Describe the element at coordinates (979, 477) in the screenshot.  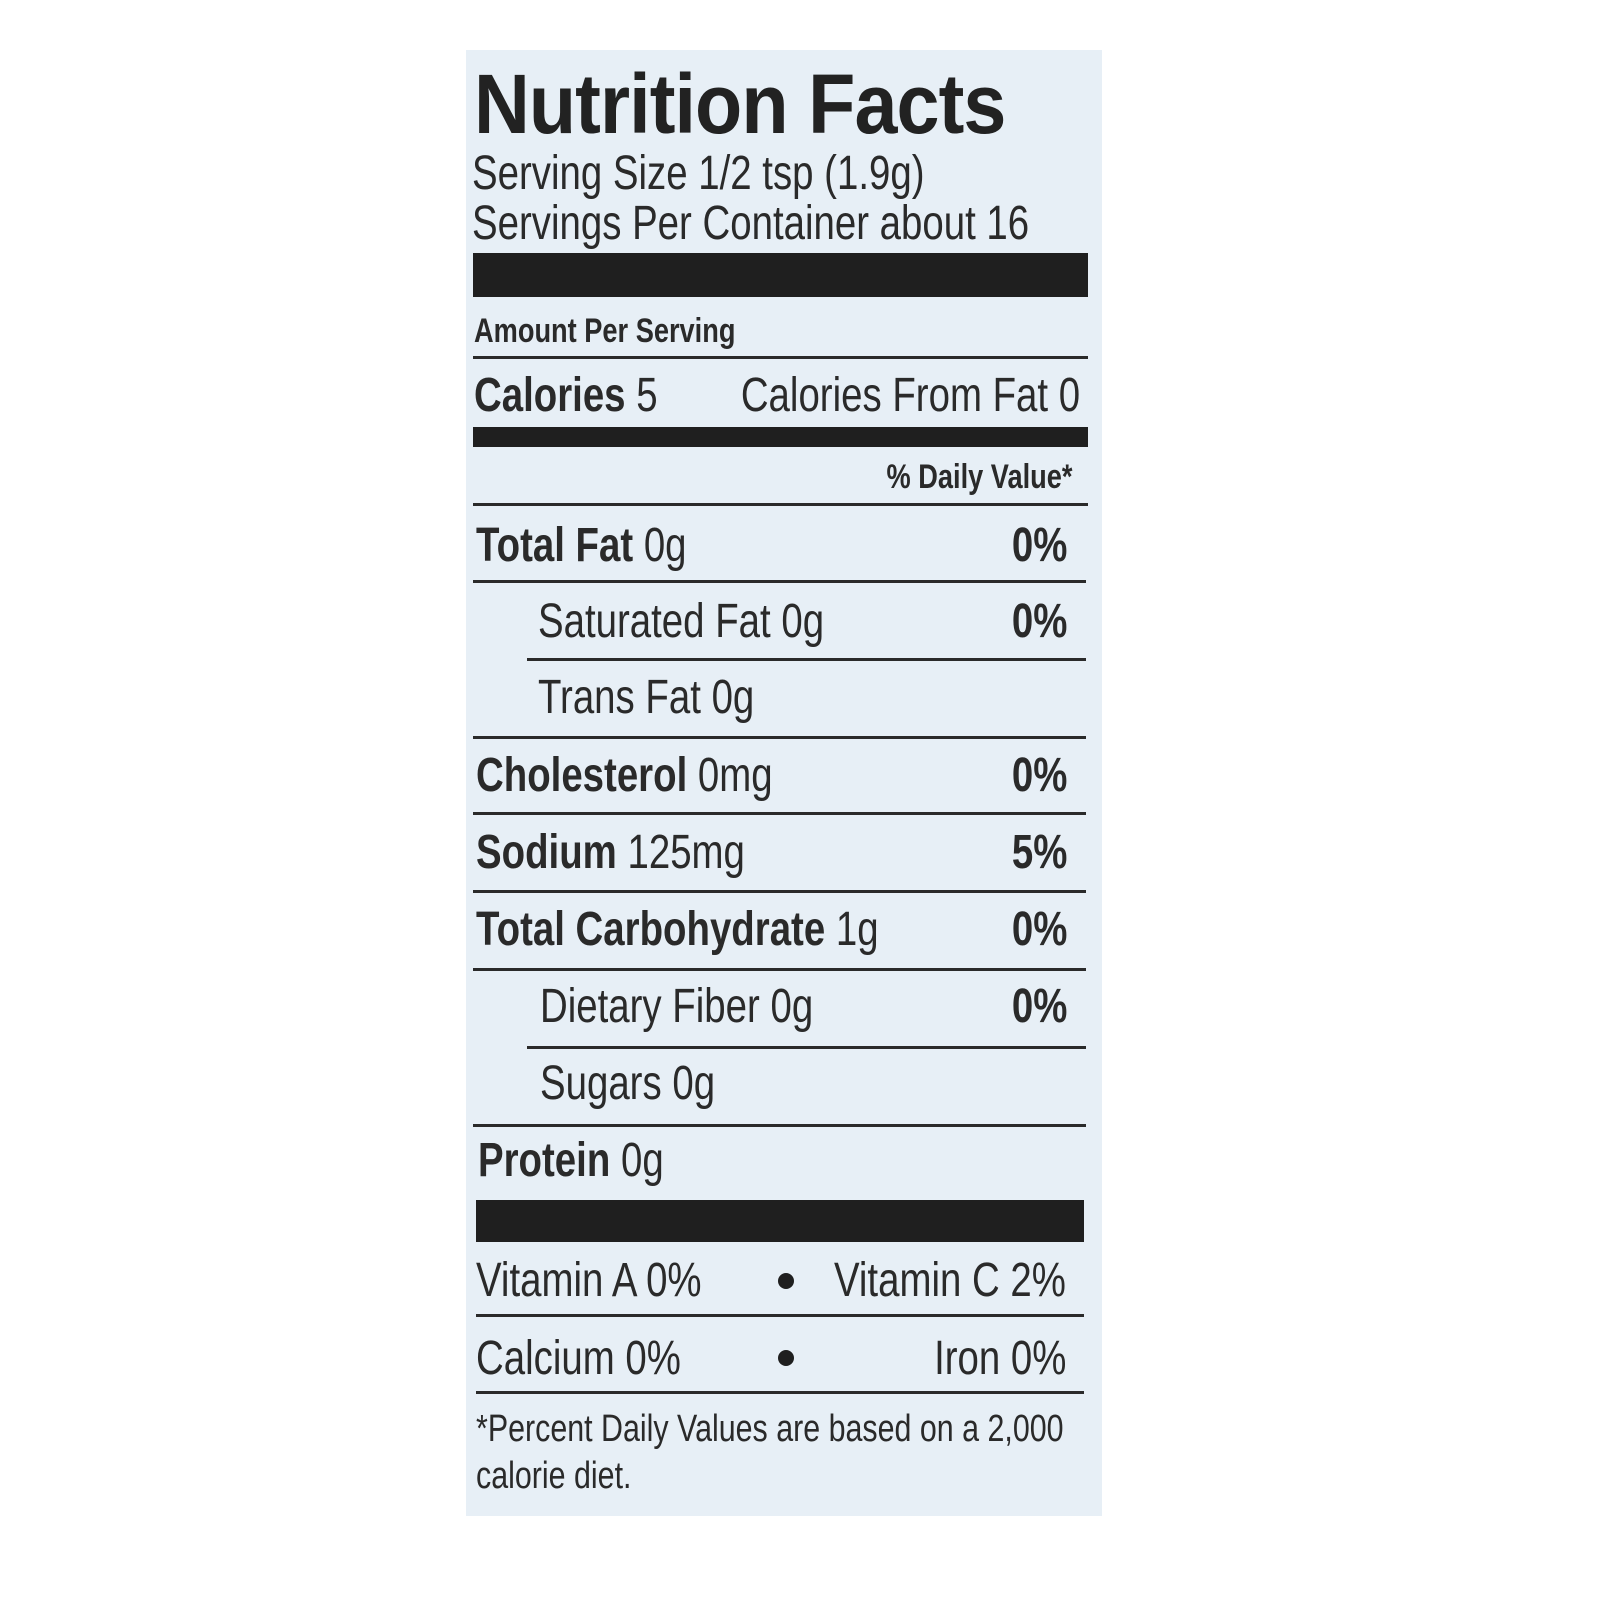
I see `daily-value-header: % Daily Value*` at that location.